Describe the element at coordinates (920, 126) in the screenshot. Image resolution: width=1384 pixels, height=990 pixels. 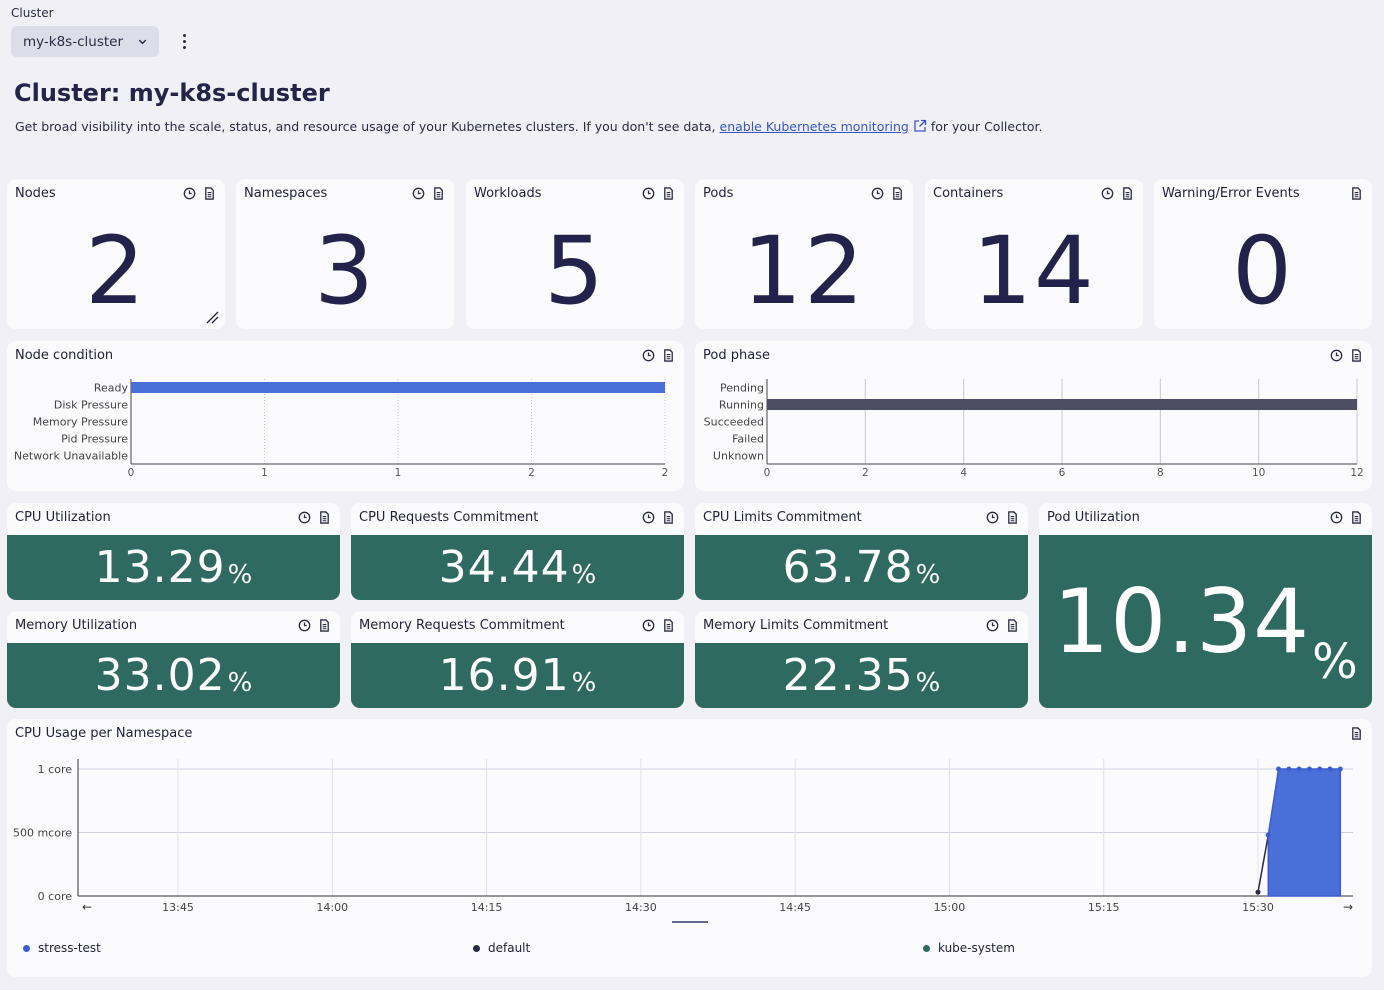
I see `external-link-icon` at that location.